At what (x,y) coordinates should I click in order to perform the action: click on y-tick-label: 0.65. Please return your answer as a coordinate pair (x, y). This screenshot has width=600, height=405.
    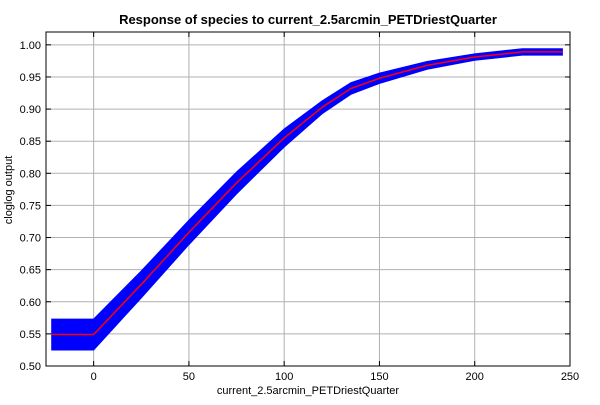
    Looking at the image, I should click on (30, 271).